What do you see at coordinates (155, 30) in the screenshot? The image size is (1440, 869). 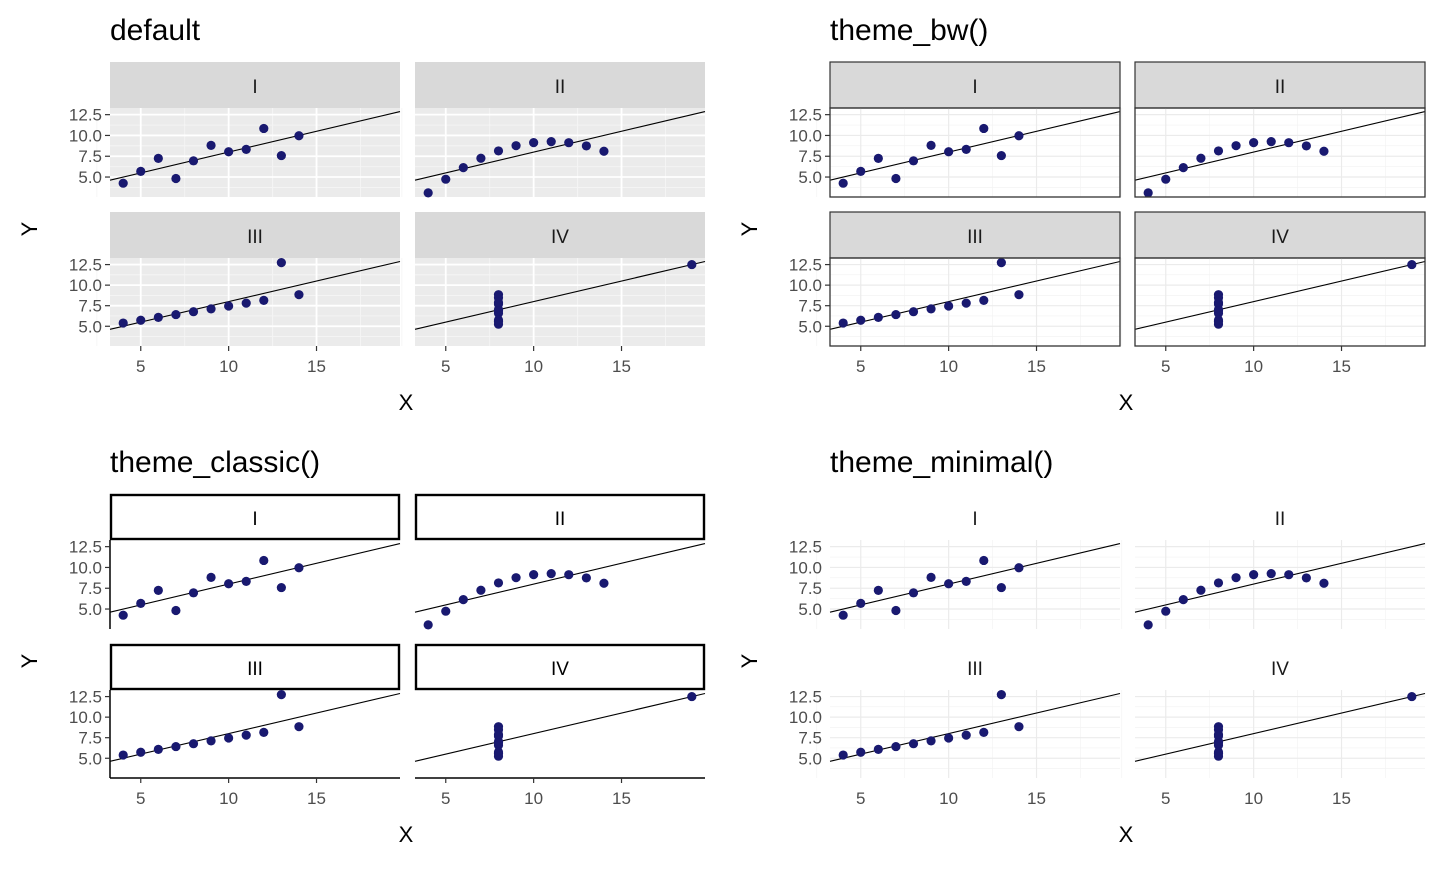 I see `chart-title: default` at bounding box center [155, 30].